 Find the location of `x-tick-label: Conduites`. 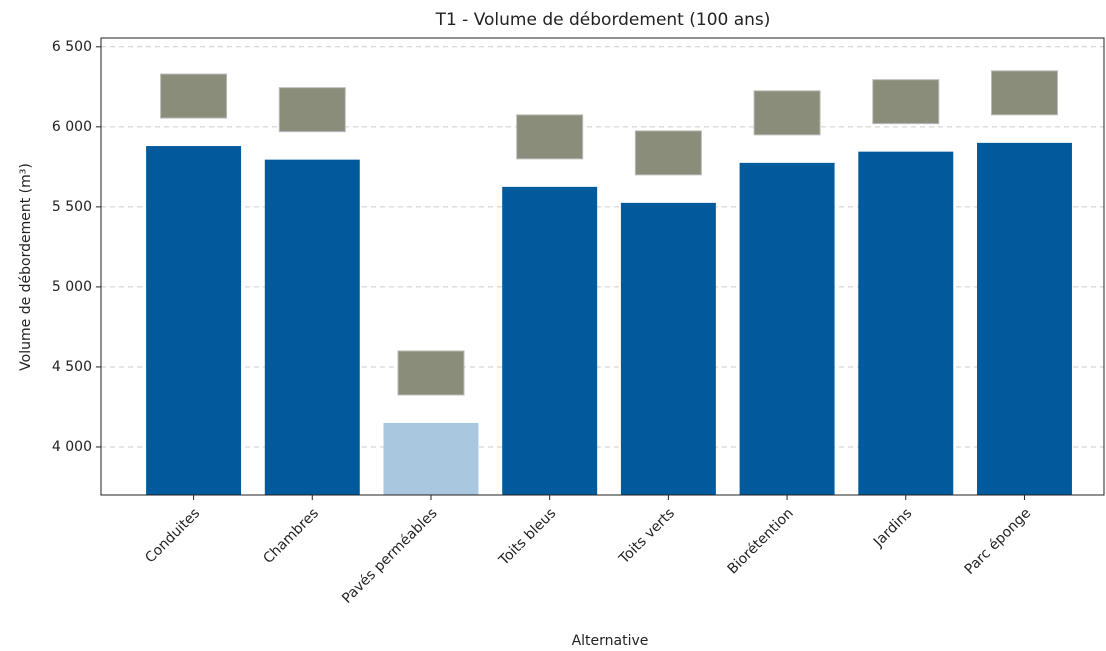

x-tick-label: Conduites is located at coordinates (172, 535).